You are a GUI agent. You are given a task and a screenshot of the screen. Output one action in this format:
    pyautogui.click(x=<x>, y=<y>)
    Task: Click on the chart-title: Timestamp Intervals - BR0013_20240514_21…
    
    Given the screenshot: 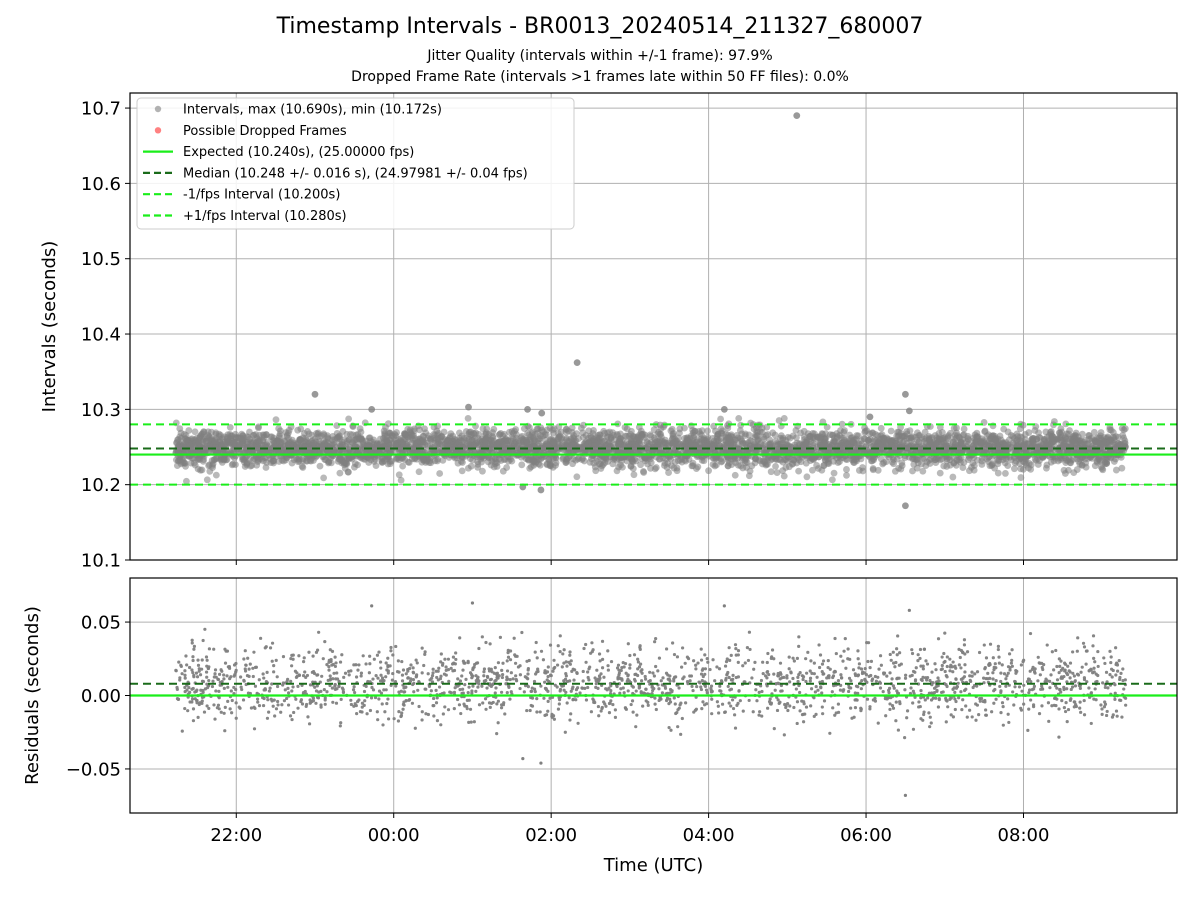 What is the action you would take?
    pyautogui.click(x=600, y=26)
    